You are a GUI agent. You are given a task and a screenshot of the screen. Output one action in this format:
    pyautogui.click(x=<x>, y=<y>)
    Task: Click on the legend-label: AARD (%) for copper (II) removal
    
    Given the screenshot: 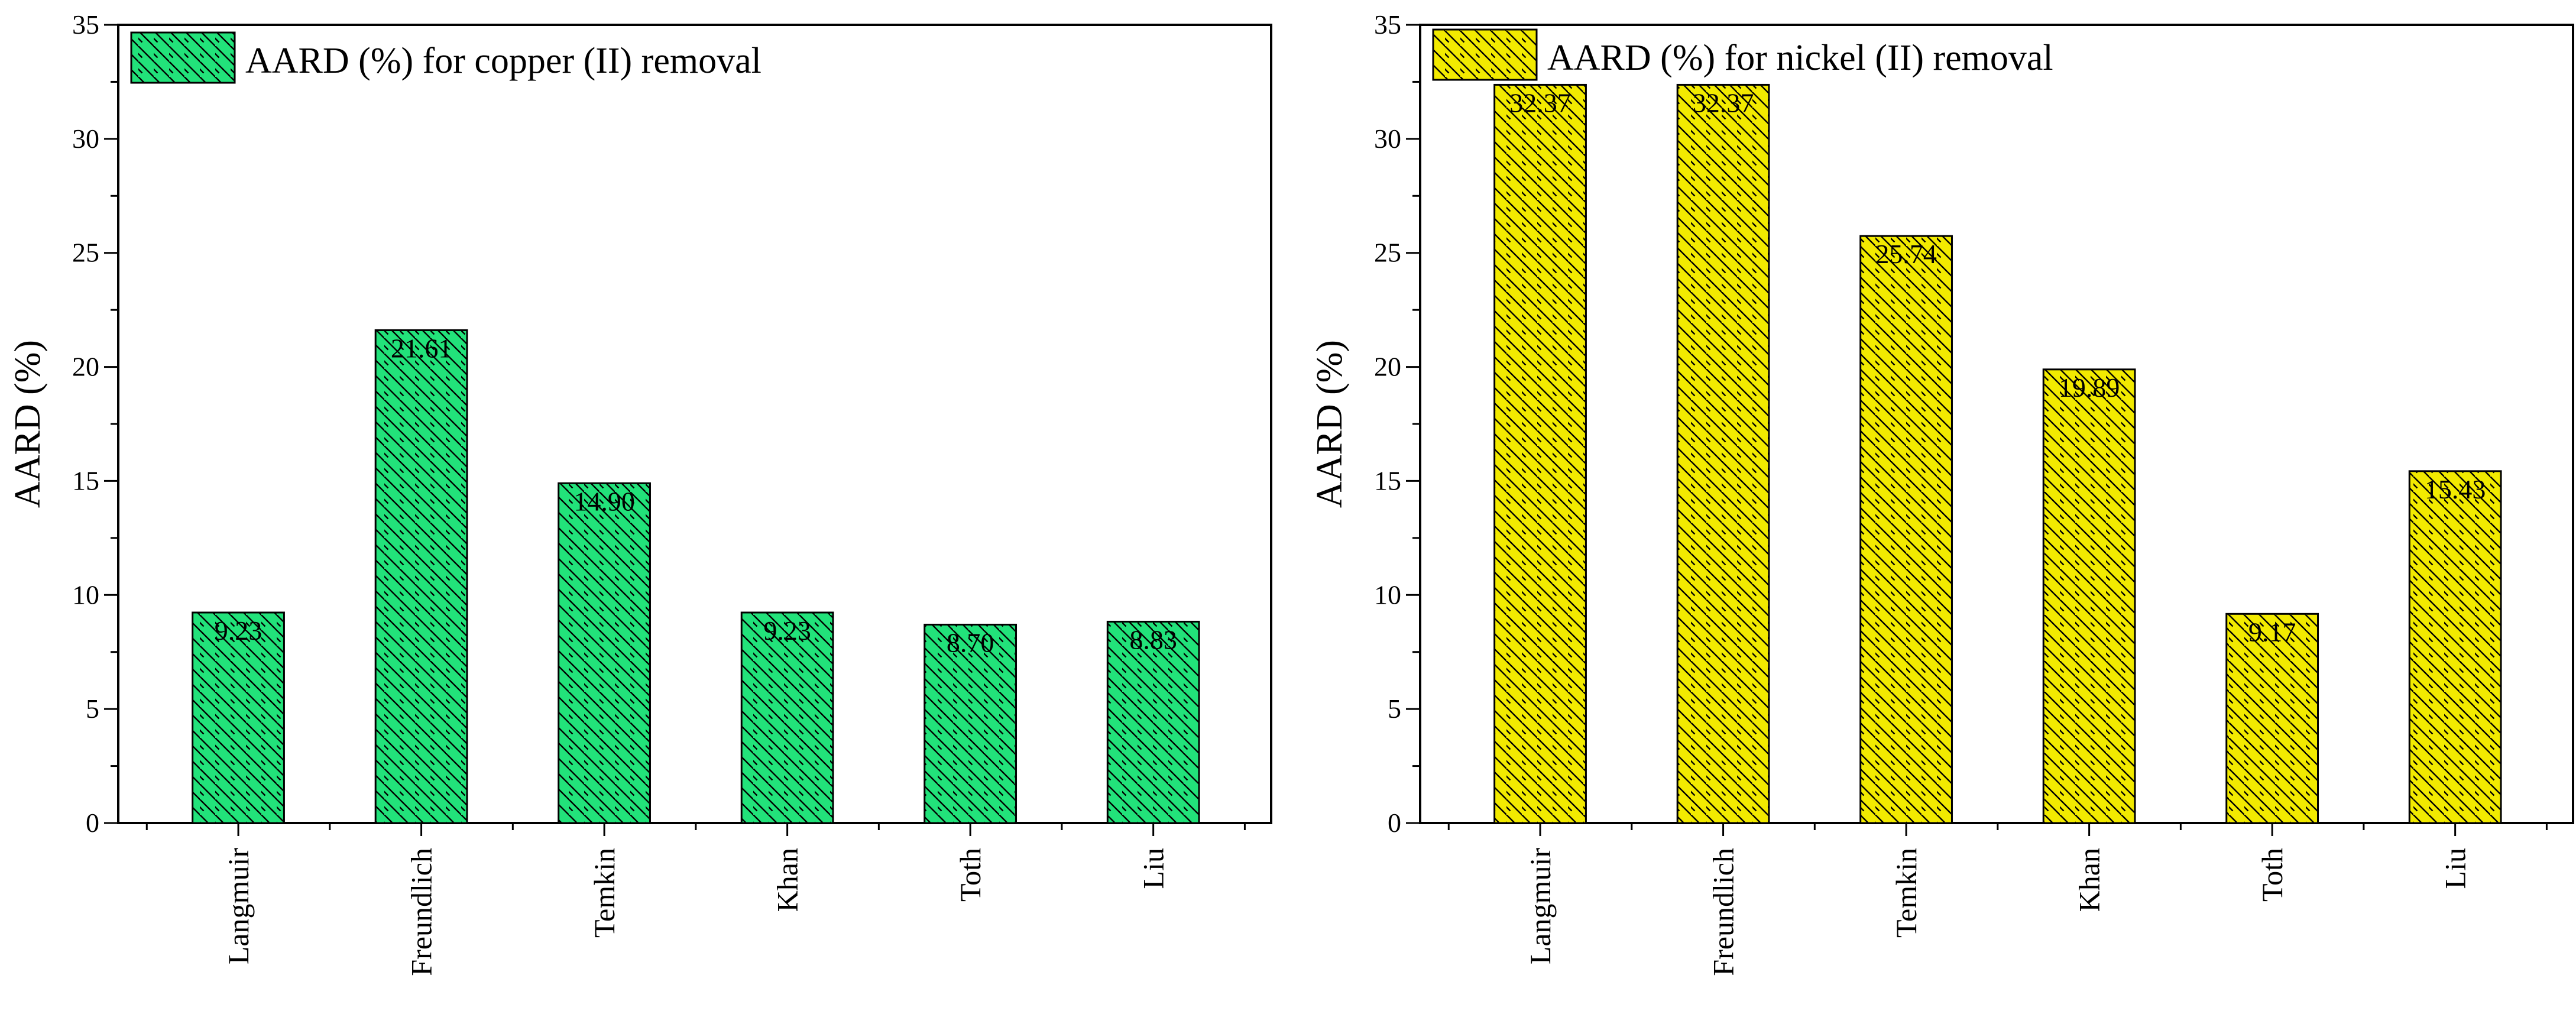 What is the action you would take?
    pyautogui.click(x=503, y=61)
    